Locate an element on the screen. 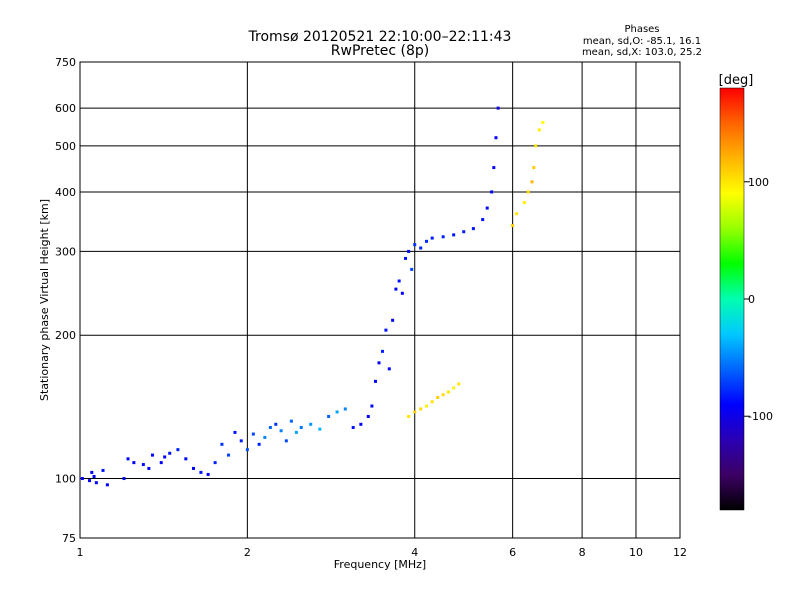  y-tick-label: 75 is located at coordinates (69, 538).